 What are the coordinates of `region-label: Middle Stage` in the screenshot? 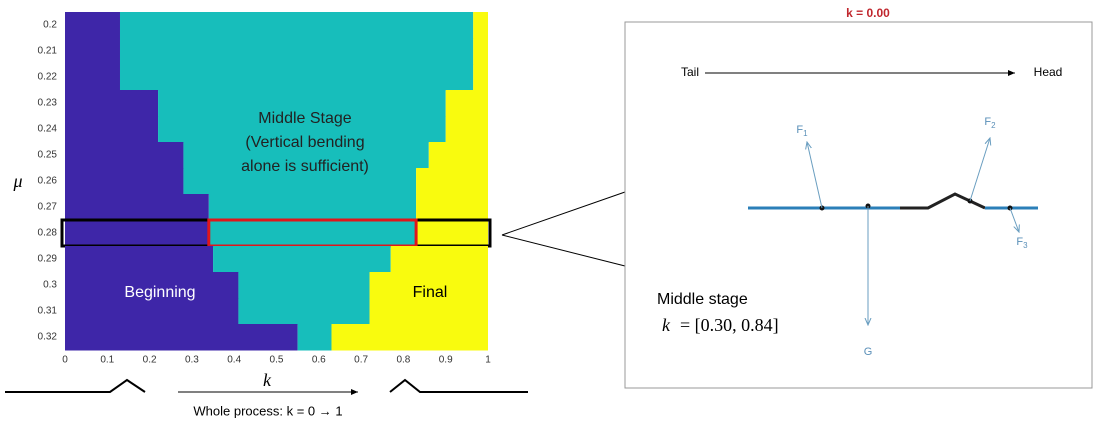 It's located at (304, 118).